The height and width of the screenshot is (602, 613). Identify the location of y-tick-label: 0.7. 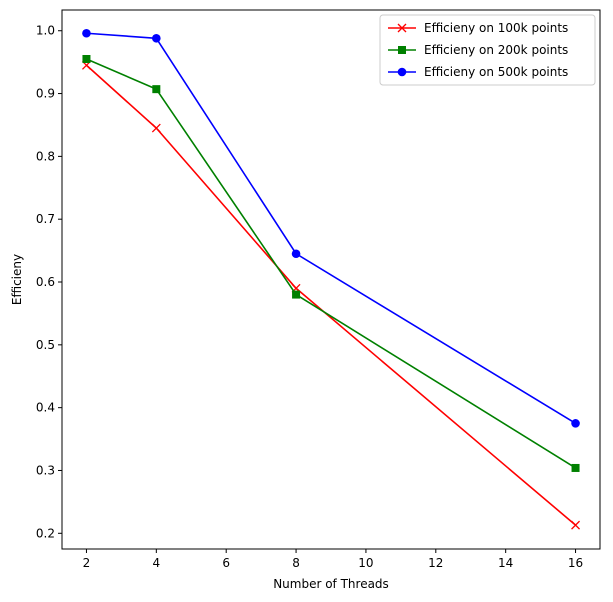
(45, 219).